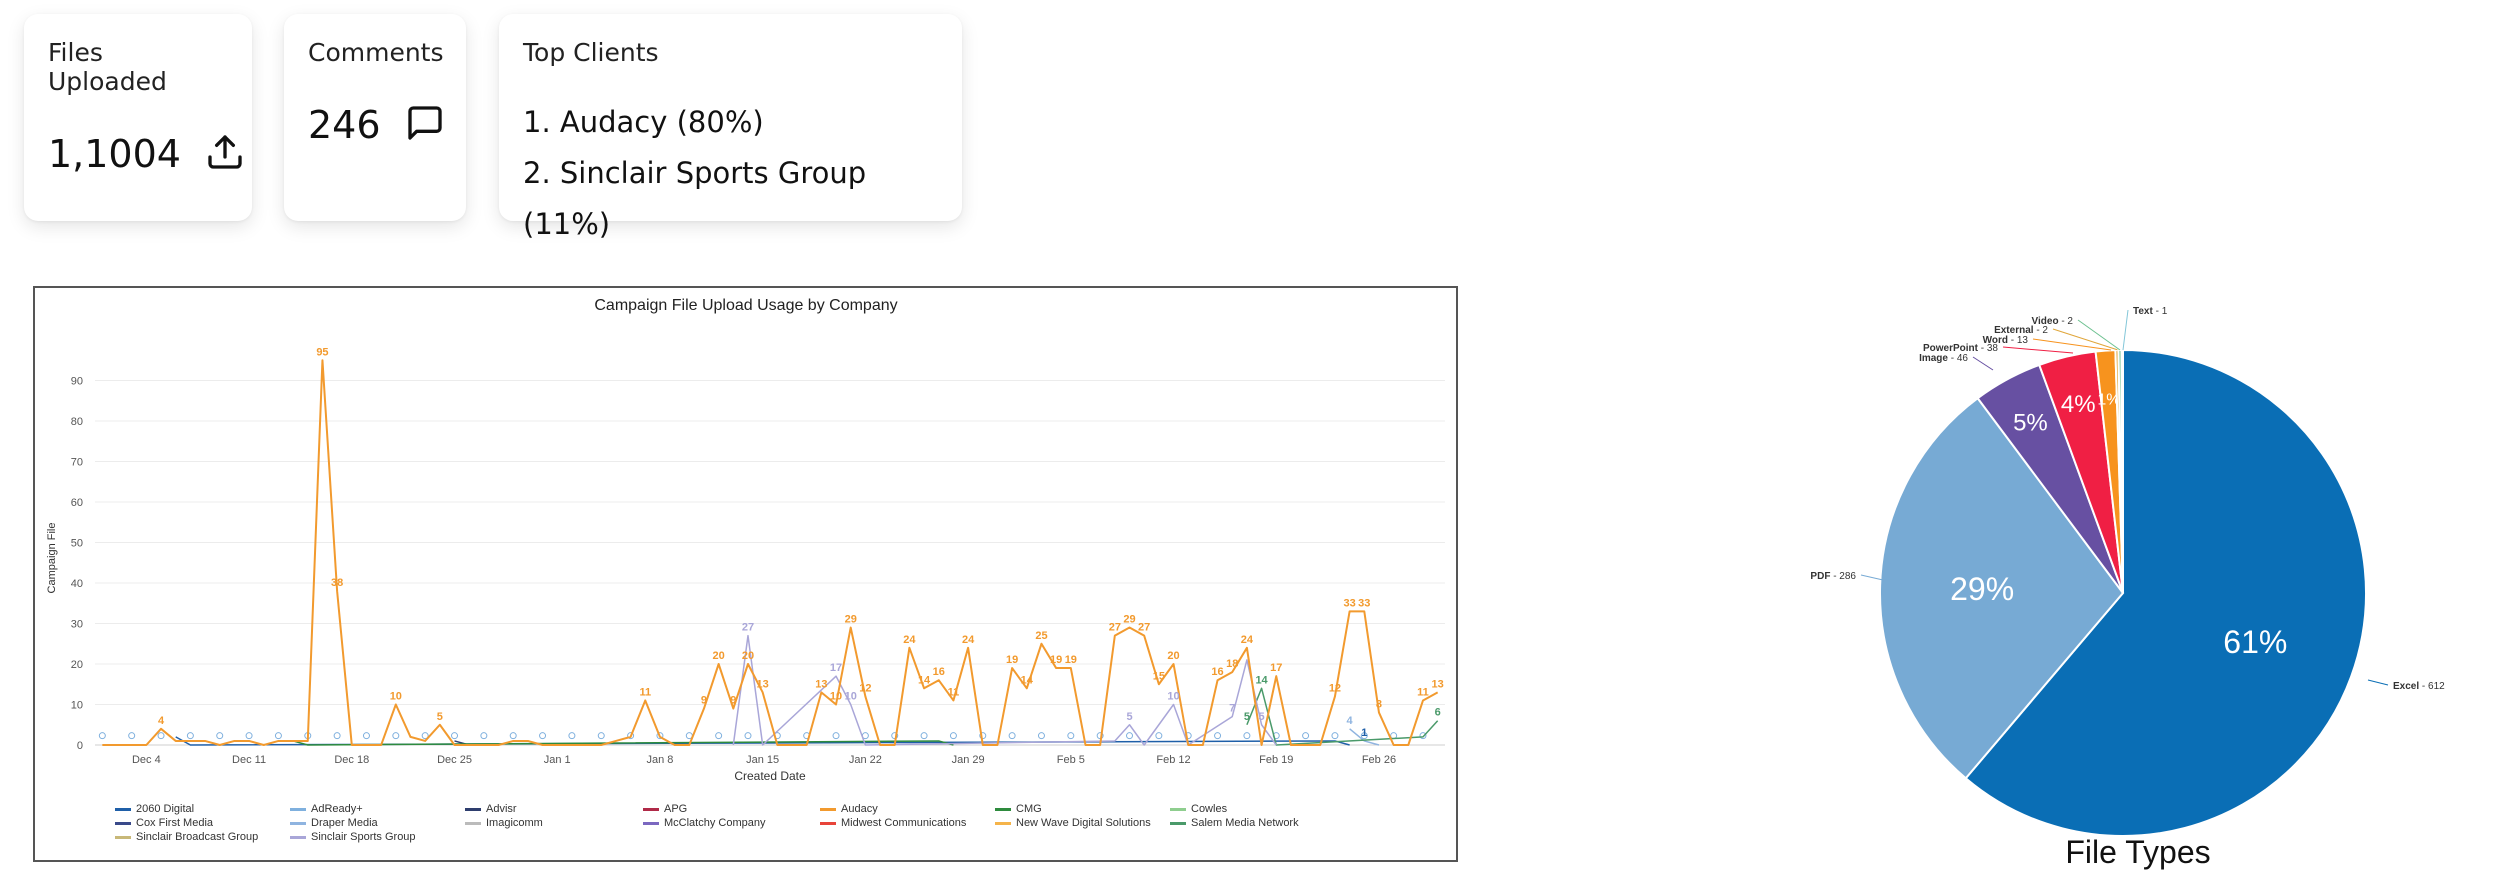 This screenshot has width=2504, height=871. What do you see at coordinates (1960, 348) in the screenshot?
I see `pie-outer-label: PowerPoint - 38` at bounding box center [1960, 348].